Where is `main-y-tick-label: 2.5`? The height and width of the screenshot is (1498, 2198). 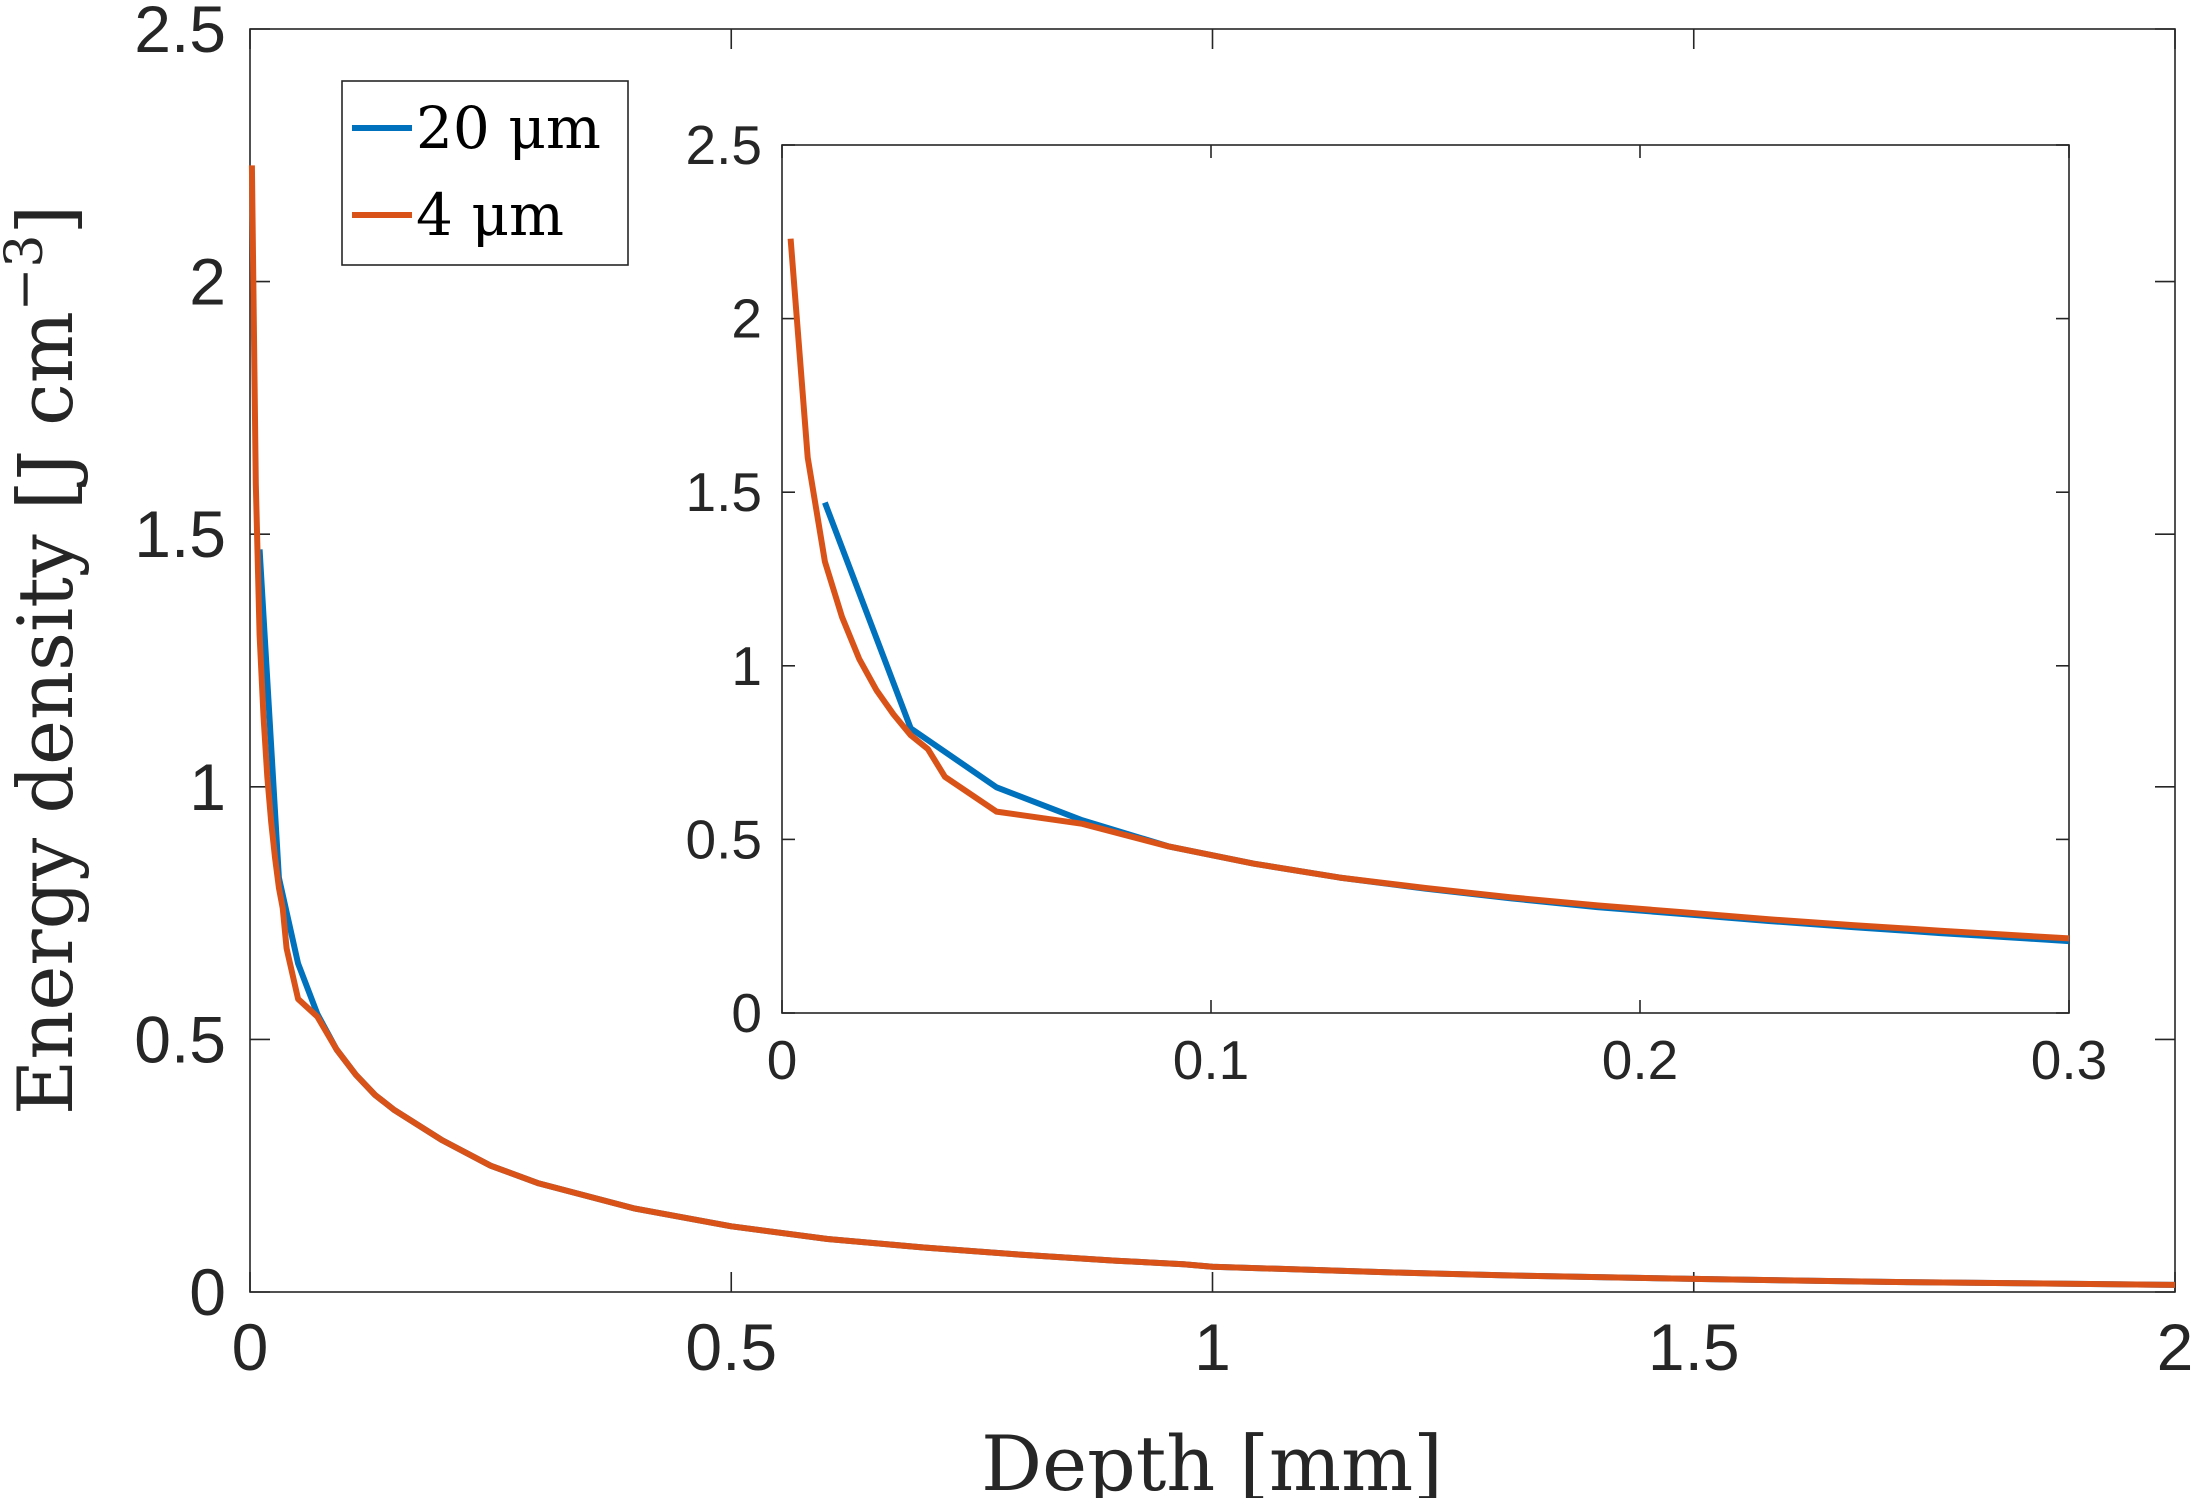 main-y-tick-label: 2.5 is located at coordinates (180, 33).